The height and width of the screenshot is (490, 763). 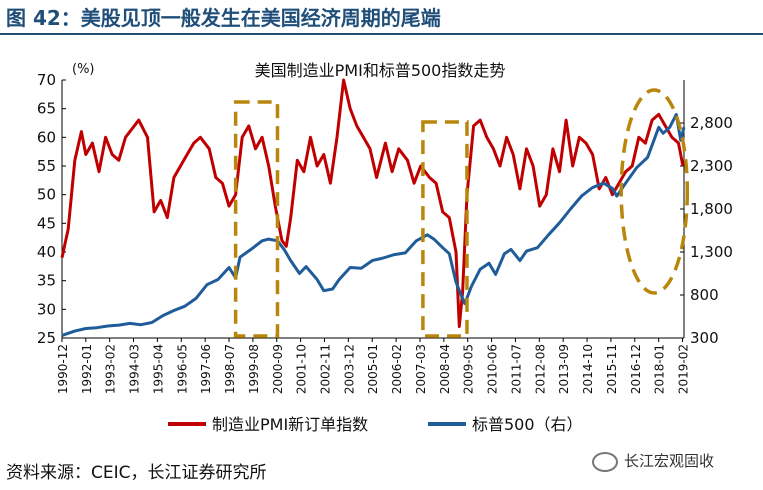 What do you see at coordinates (46, 338) in the screenshot?
I see `left-tick-label: 25` at bounding box center [46, 338].